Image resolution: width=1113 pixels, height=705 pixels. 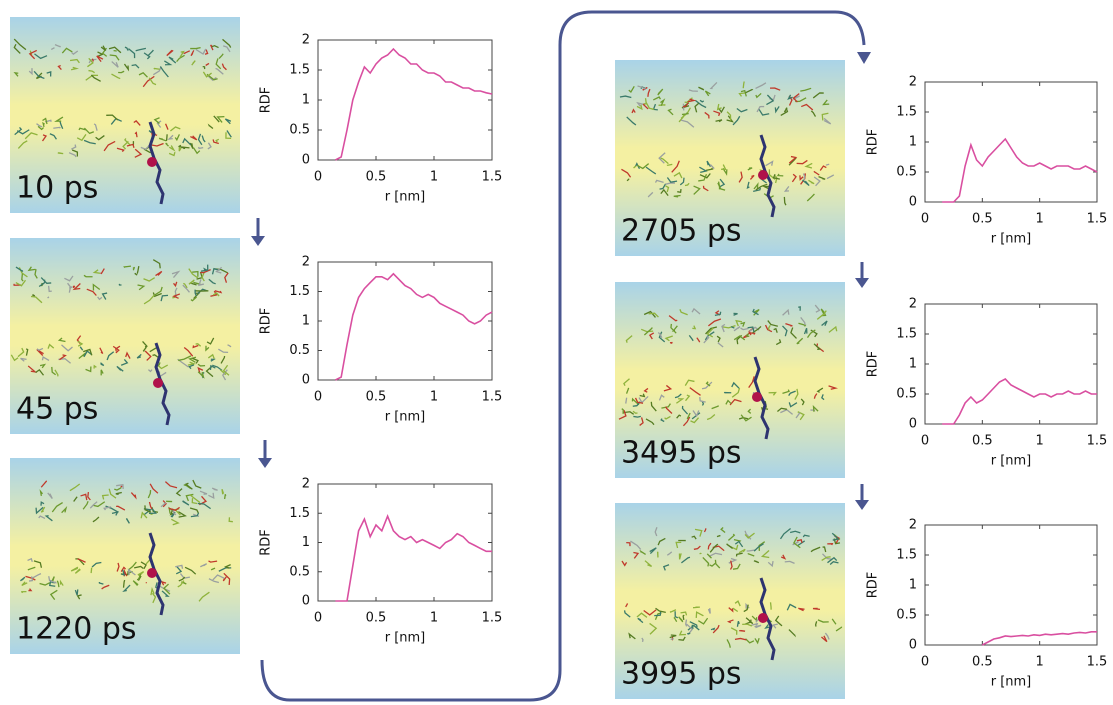 I want to click on molecule-atom, so click(x=763, y=618).